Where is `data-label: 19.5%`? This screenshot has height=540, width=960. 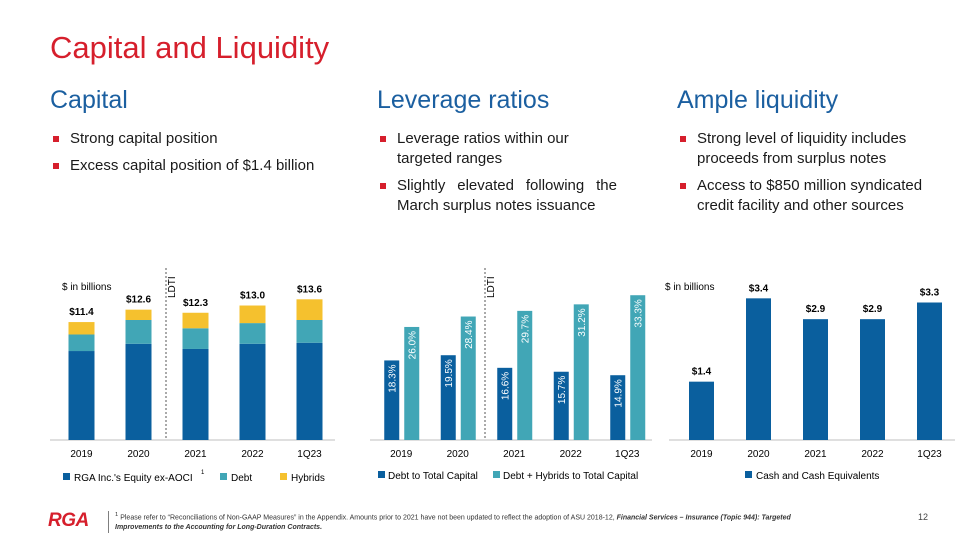 data-label: 19.5% is located at coordinates (449, 373).